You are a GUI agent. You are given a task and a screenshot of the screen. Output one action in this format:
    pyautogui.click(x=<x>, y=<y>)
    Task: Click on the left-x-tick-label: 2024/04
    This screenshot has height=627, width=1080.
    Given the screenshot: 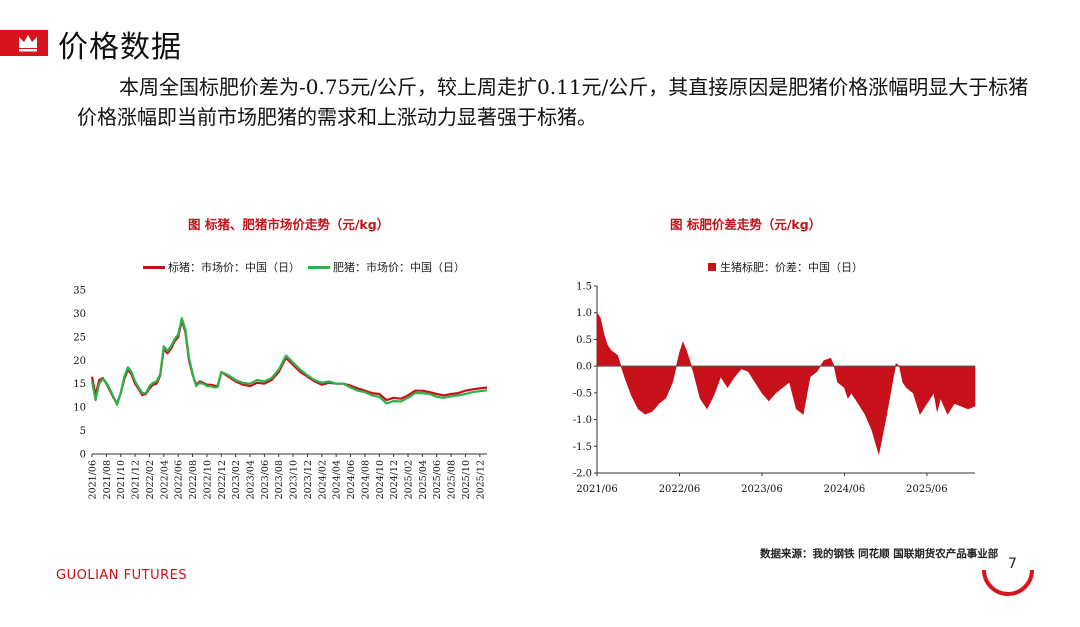 What is the action you would take?
    pyautogui.click(x=337, y=479)
    